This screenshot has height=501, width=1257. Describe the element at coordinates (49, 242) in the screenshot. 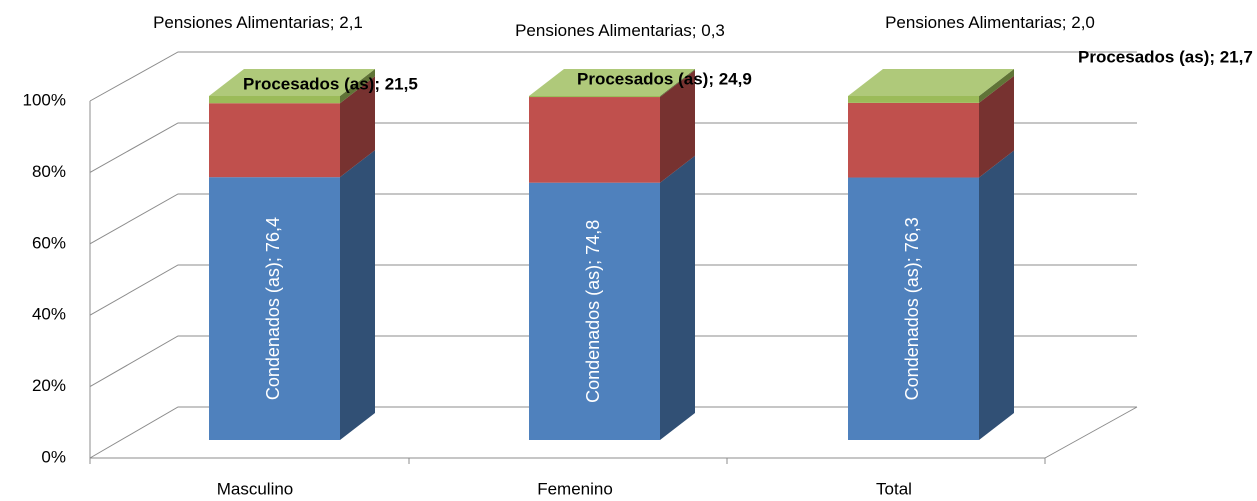

I see `y-tick-label: 60%` at that location.